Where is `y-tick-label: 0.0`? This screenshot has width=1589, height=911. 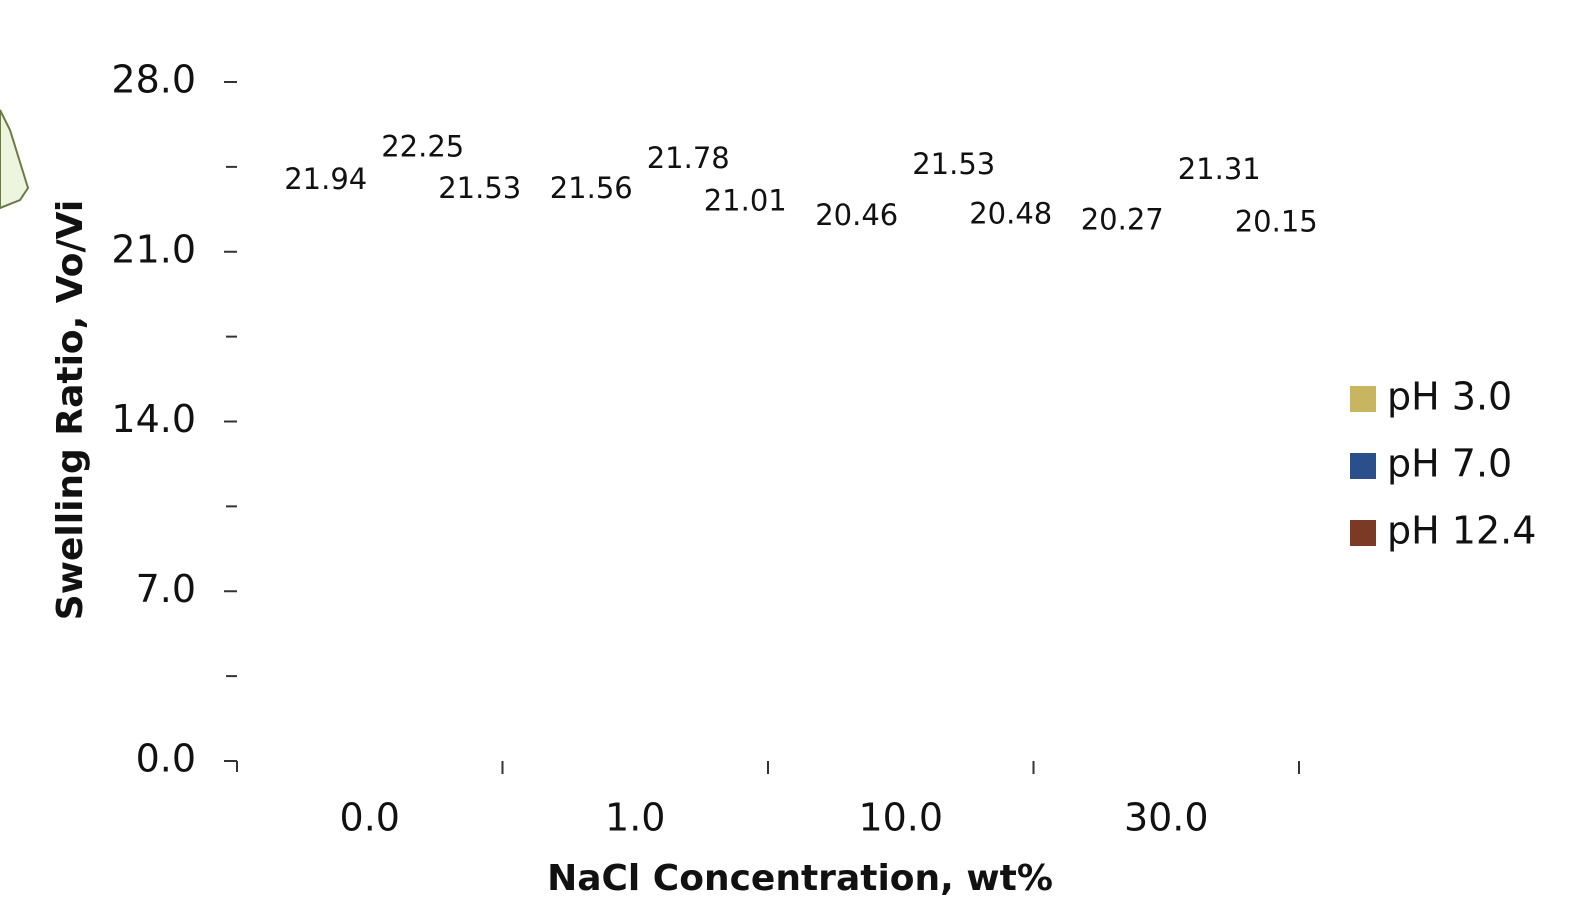 y-tick-label: 0.0 is located at coordinates (166, 759).